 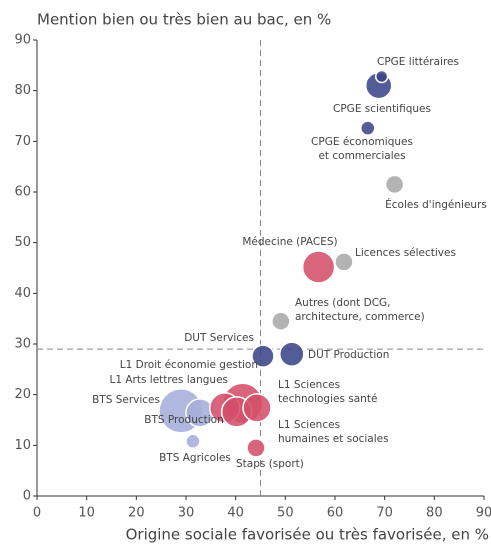 I want to click on y-tick-label: 10, so click(x=22, y=445).